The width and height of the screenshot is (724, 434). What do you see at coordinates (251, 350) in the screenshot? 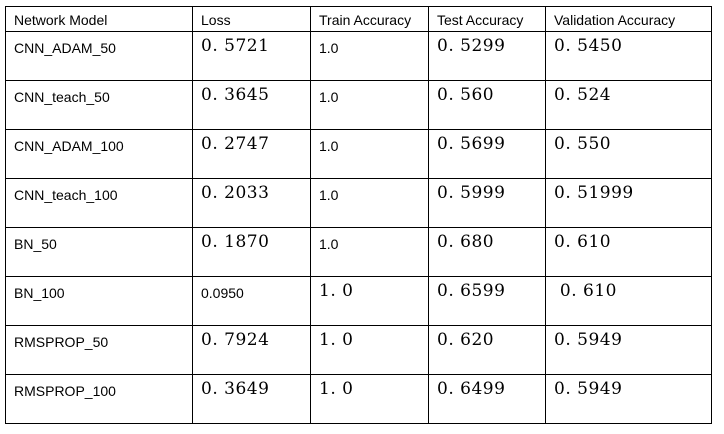
I see `loss-cell: 0. 7924` at bounding box center [251, 350].